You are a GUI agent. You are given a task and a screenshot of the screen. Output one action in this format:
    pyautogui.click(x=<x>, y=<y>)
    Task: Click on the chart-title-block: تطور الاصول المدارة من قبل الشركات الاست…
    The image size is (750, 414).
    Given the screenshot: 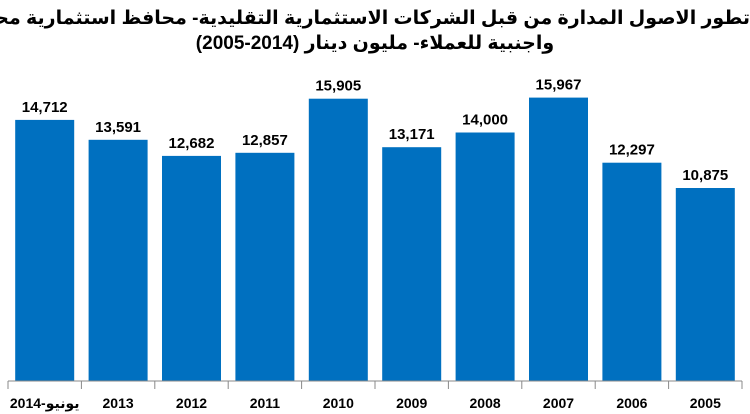 What is the action you would take?
    pyautogui.click(x=375, y=31)
    